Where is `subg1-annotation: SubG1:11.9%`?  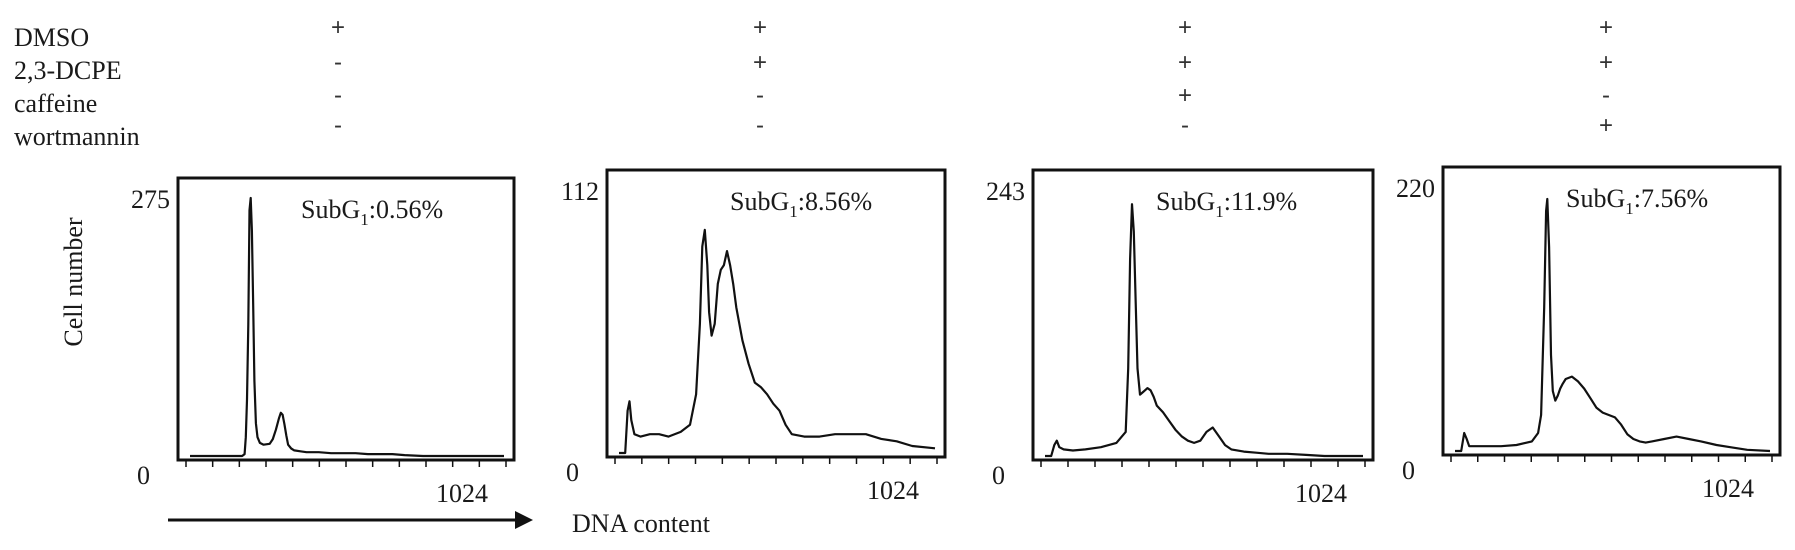 subg1-annotation: SubG1:11.9% is located at coordinates (1226, 204).